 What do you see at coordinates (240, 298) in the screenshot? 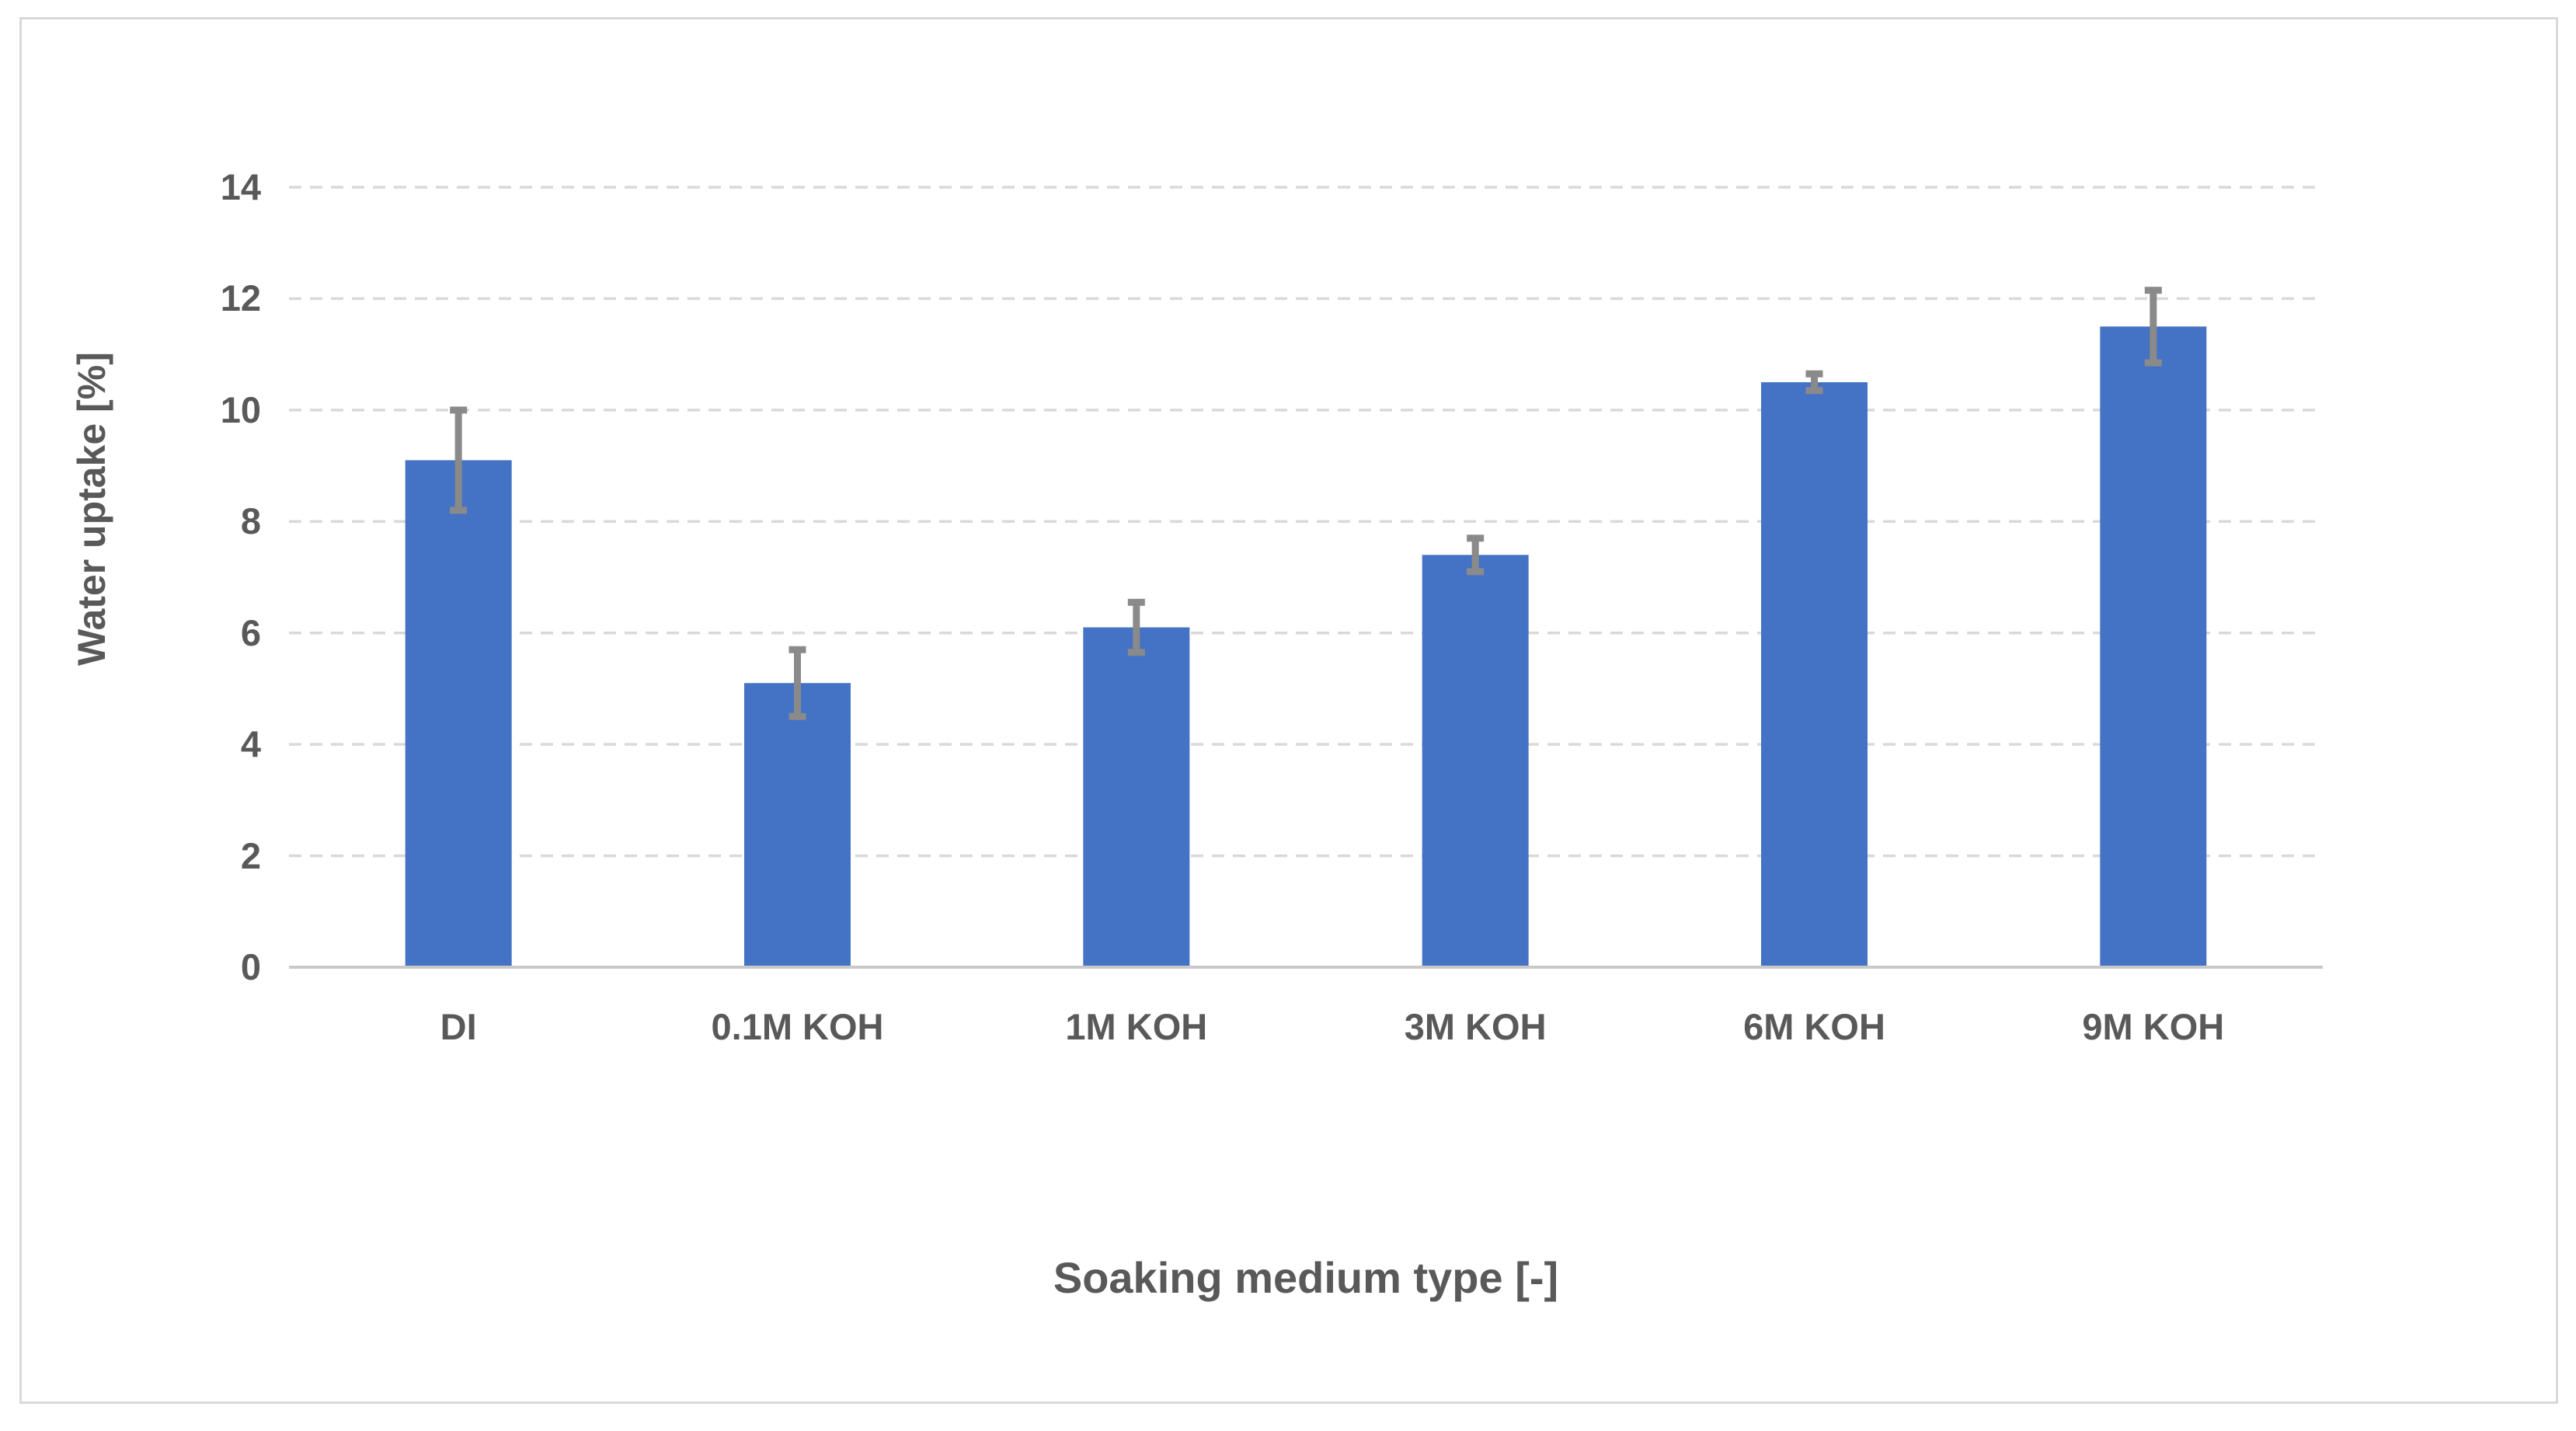
I see `y-tick-label-12: 12` at bounding box center [240, 298].